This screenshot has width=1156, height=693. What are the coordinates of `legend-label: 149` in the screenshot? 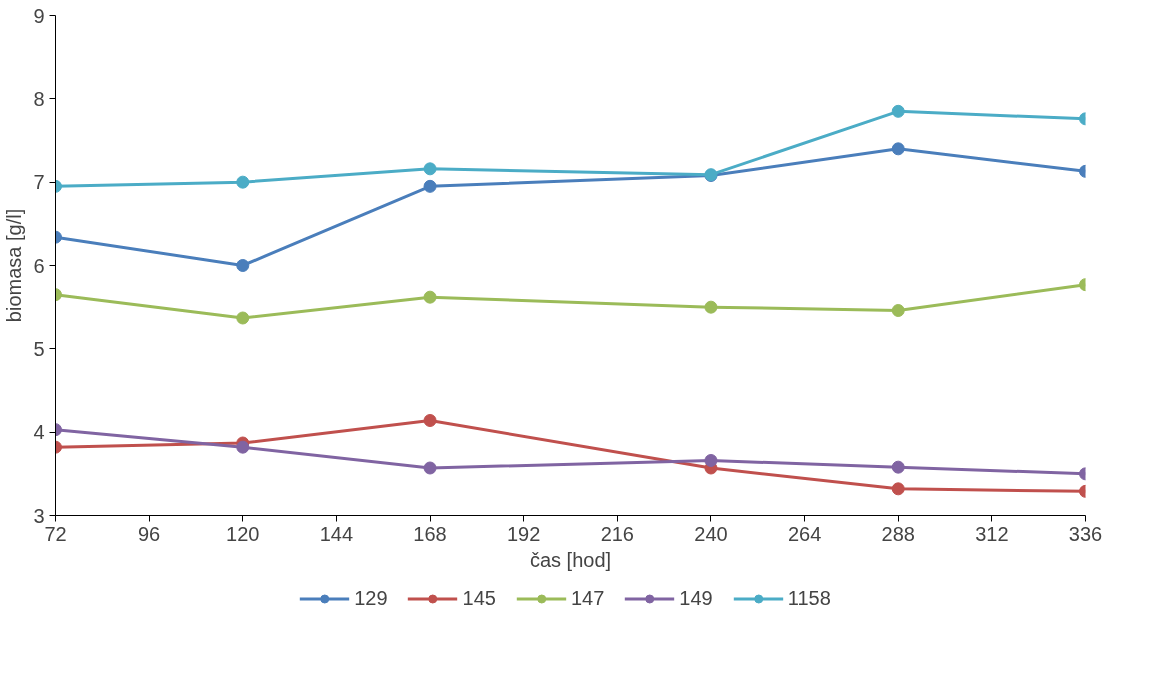 It's located at (696, 598).